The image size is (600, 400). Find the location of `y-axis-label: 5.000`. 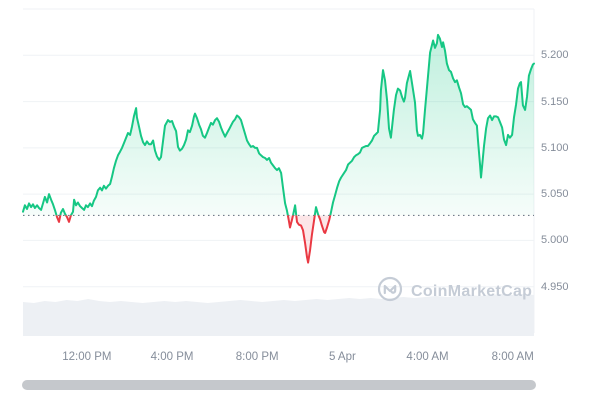

y-axis-label: 5.000 is located at coordinates (555, 240).